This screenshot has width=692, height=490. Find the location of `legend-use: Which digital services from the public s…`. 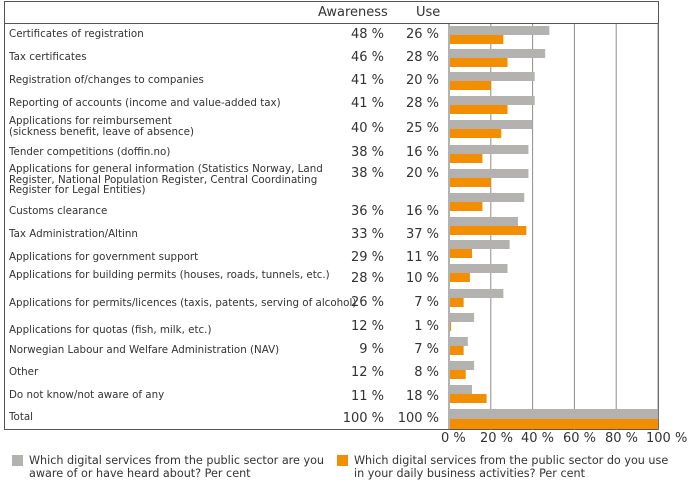

legend-use: Which digital services from the public s… is located at coordinates (511, 467).